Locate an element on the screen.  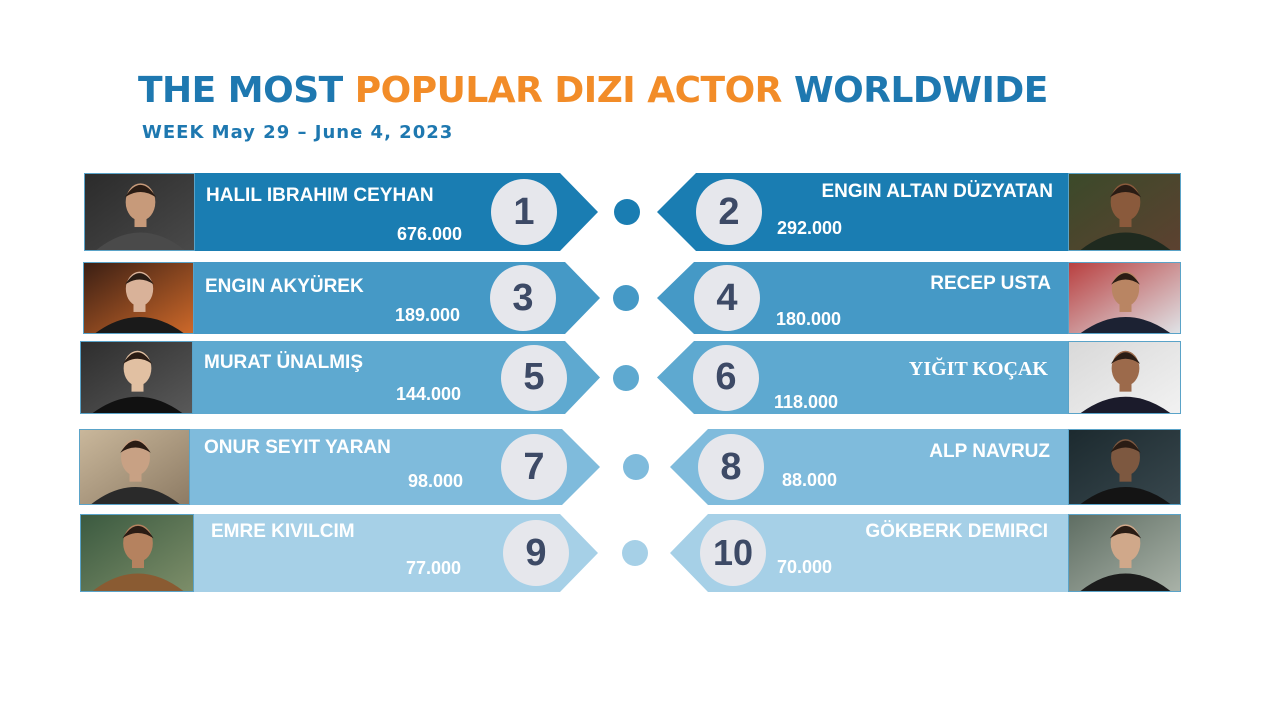
rank-badge: 10 is located at coordinates (733, 553).